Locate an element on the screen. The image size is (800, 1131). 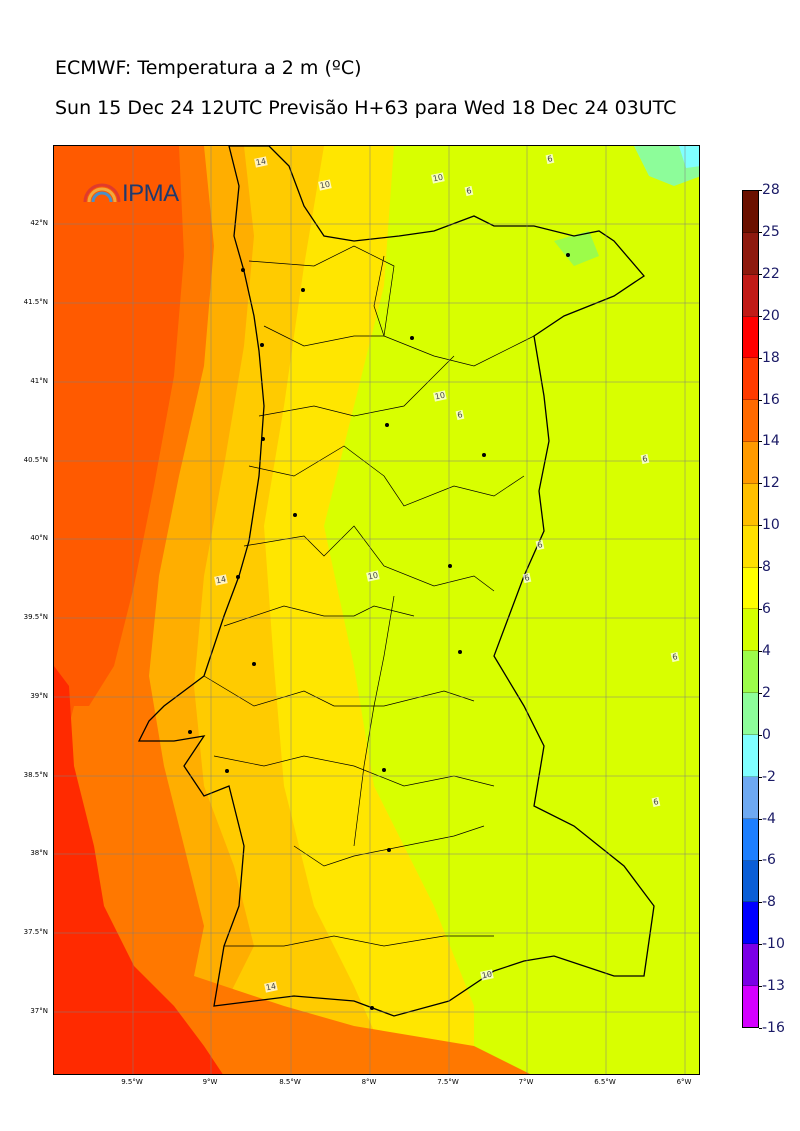
lon-label: 6.5°W is located at coordinates (605, 1082).